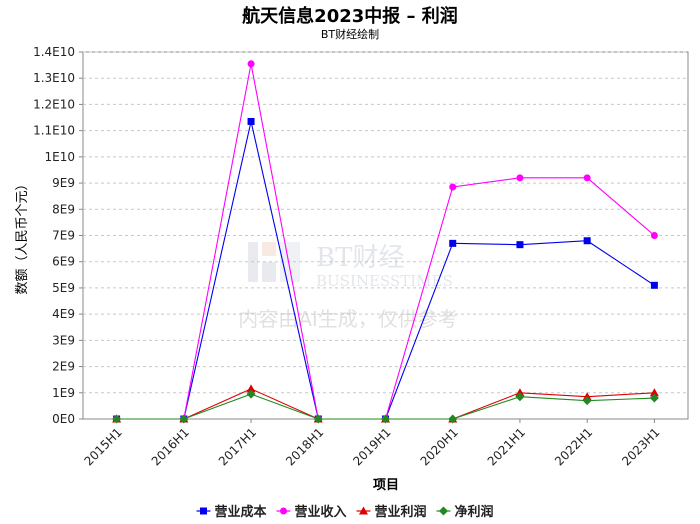 The image size is (700, 524). I want to click on y-tick-label: 5E9, so click(63, 288).